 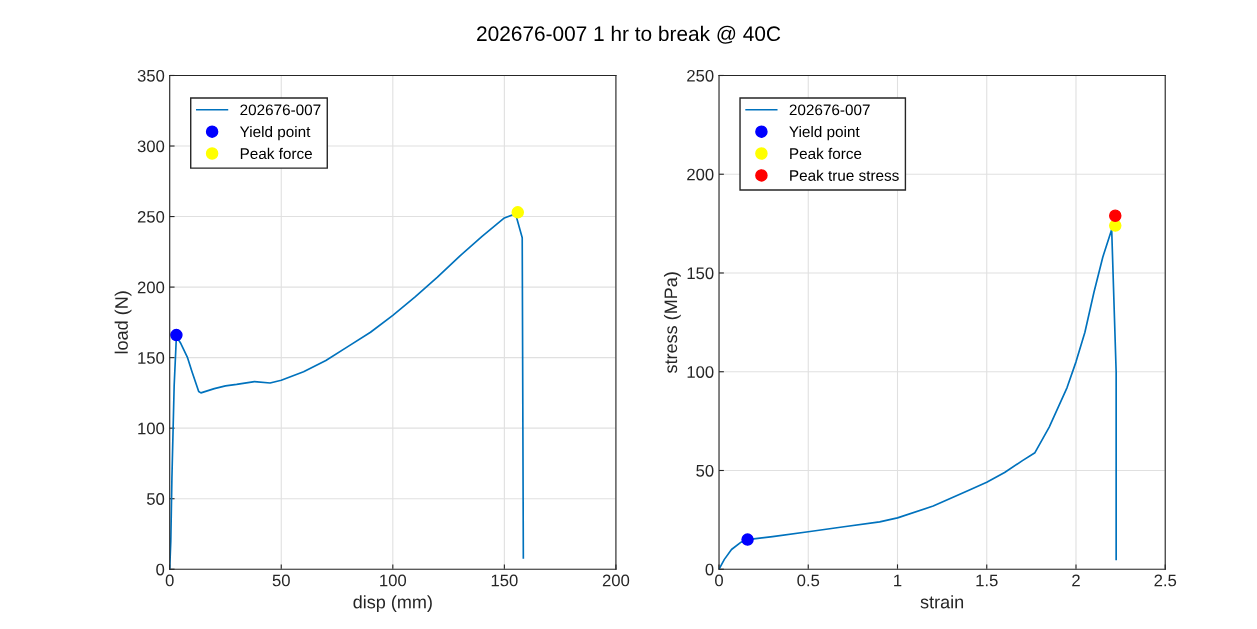 I want to click on y-tick-label: 350, so click(x=151, y=75).